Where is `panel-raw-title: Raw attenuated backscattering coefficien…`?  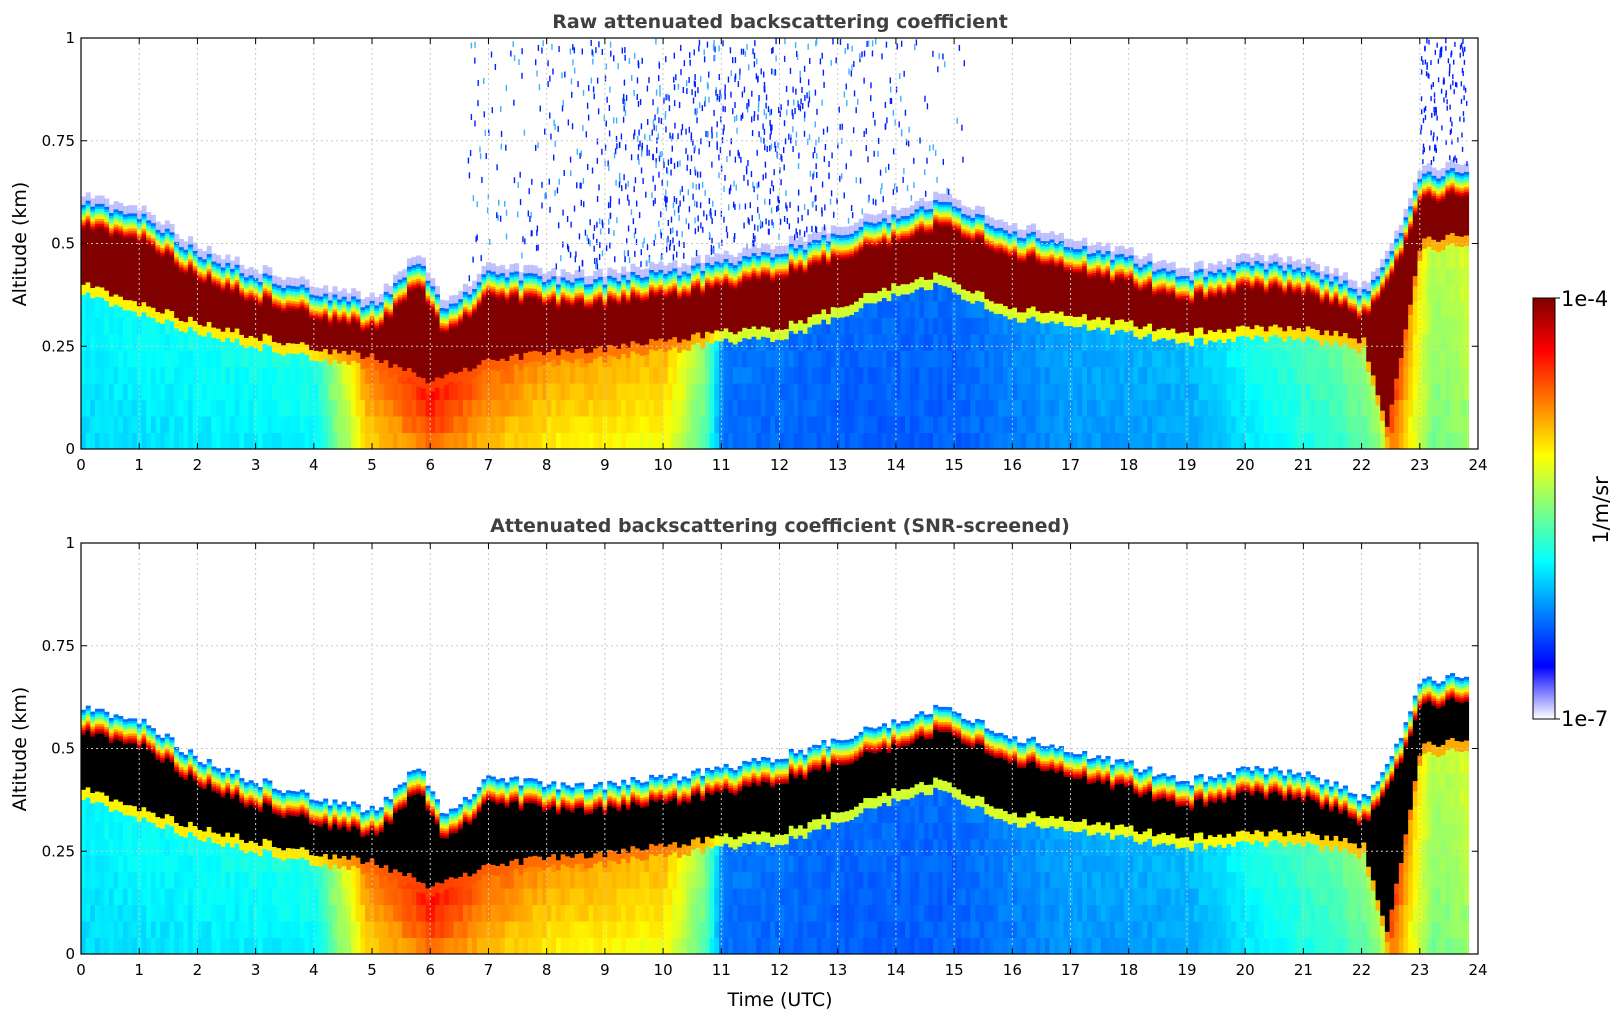 panel-raw-title: Raw attenuated backscattering coefficien… is located at coordinates (780, 22).